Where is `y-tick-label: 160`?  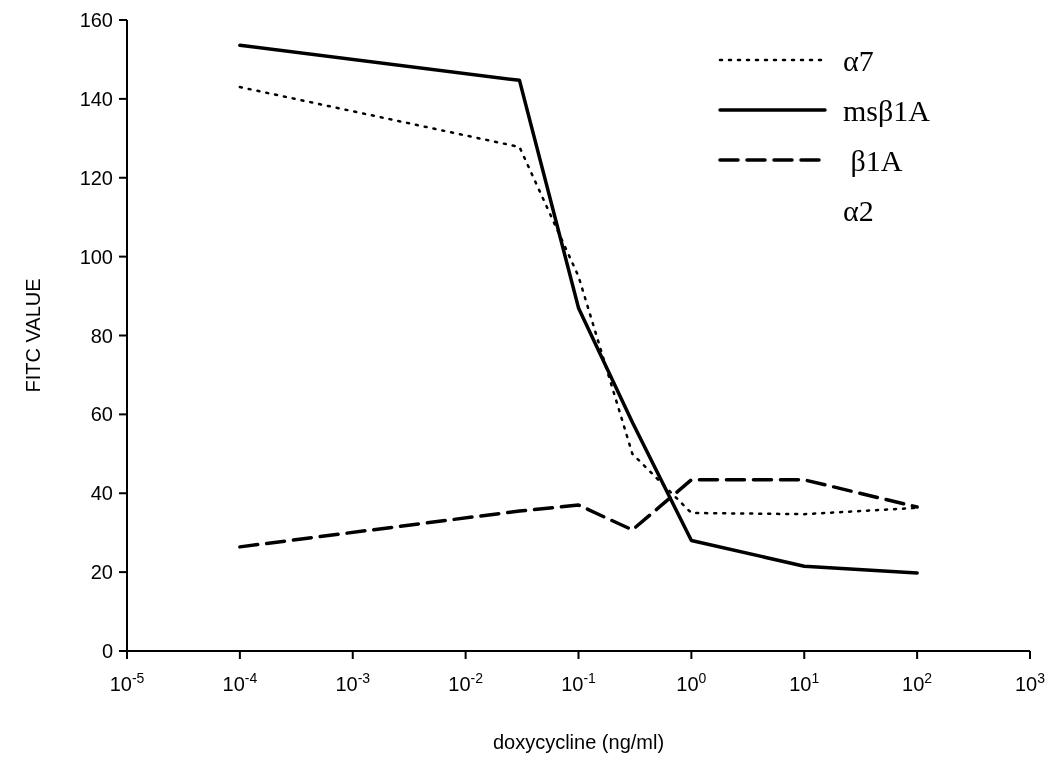
y-tick-label: 160 is located at coordinates (96, 20).